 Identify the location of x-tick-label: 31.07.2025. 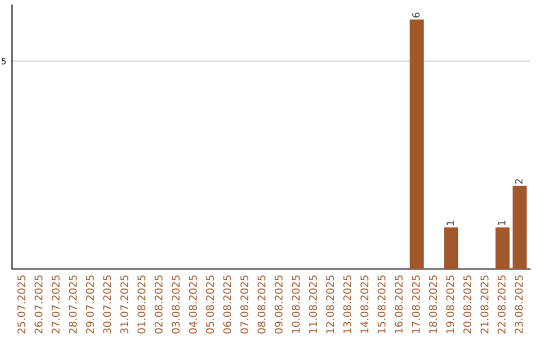
(124, 304).